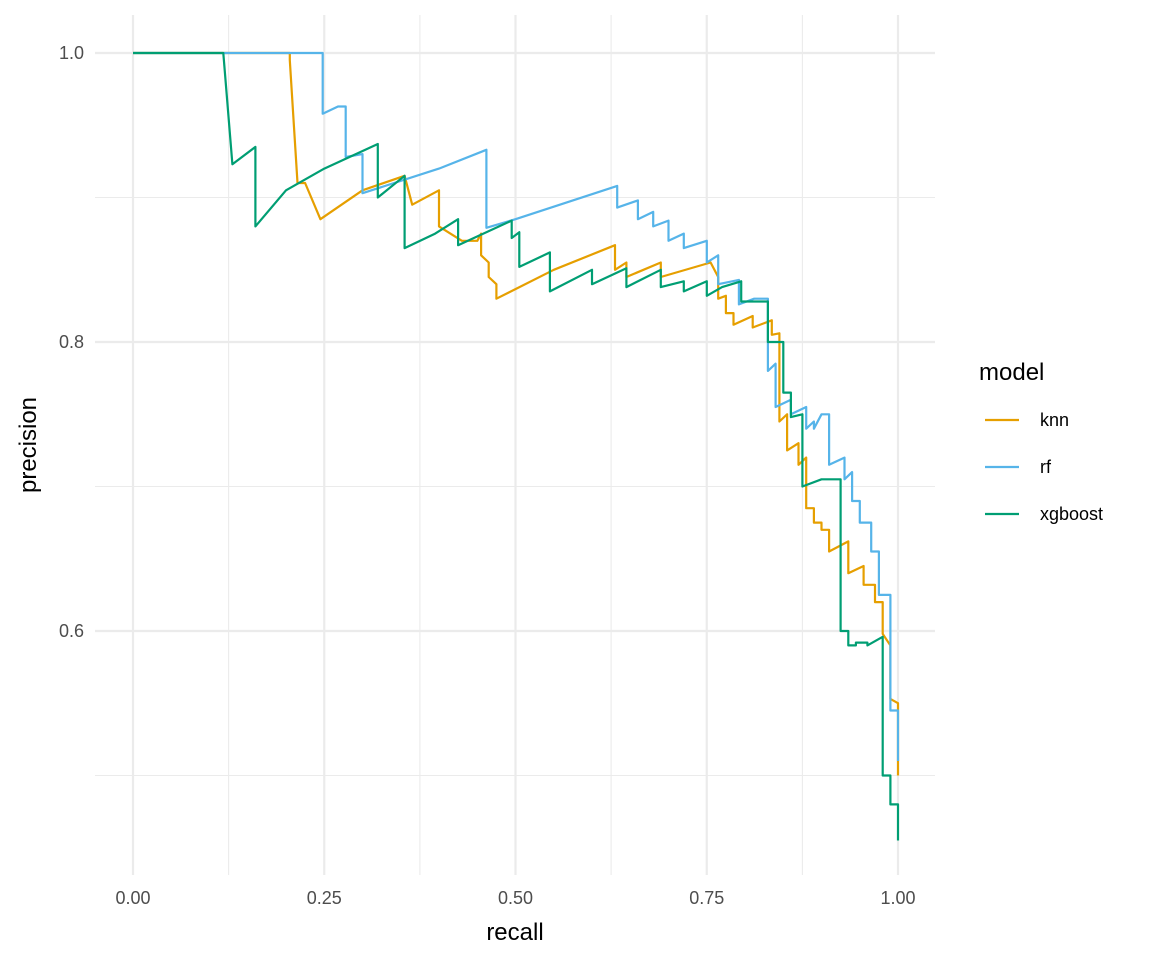  What do you see at coordinates (132, 898) in the screenshot?
I see `x-tick-label: 0.00` at bounding box center [132, 898].